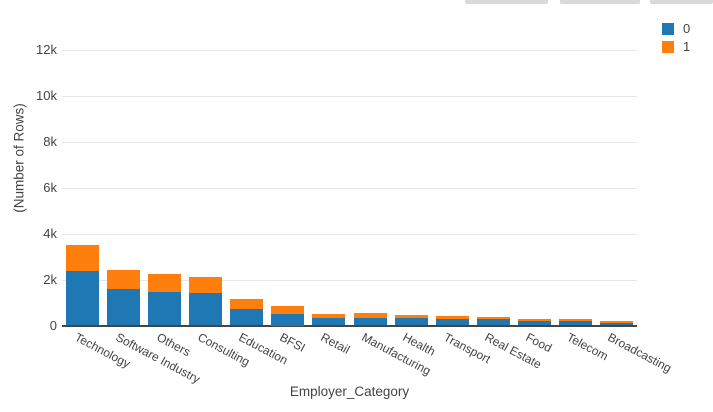  I want to click on y-tick-label: 2k, so click(50, 279).